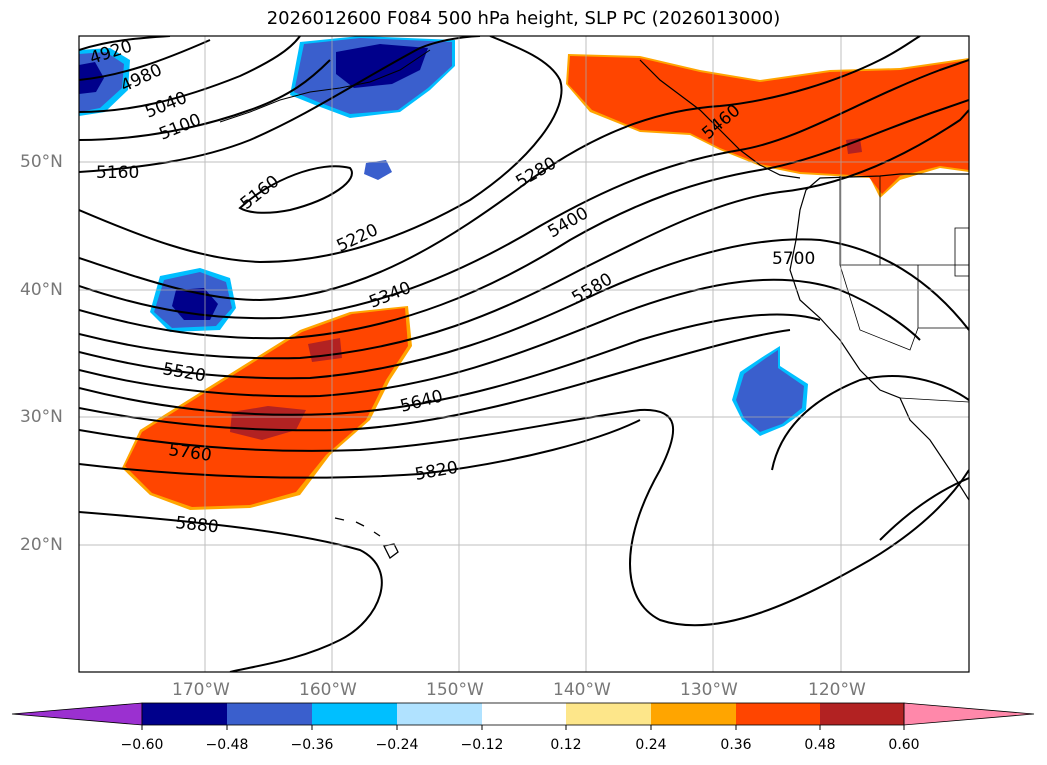  Describe the element at coordinates (41, 545) in the screenshot. I see `lat-label-20n: 20°N` at that location.